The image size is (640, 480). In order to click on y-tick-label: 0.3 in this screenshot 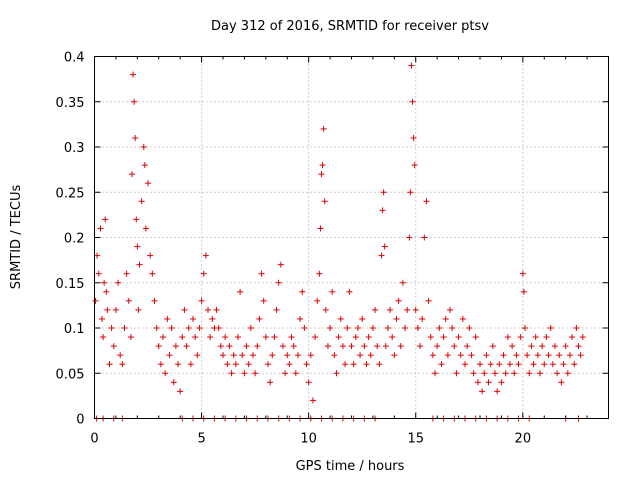, I will do `click(74, 148)`.